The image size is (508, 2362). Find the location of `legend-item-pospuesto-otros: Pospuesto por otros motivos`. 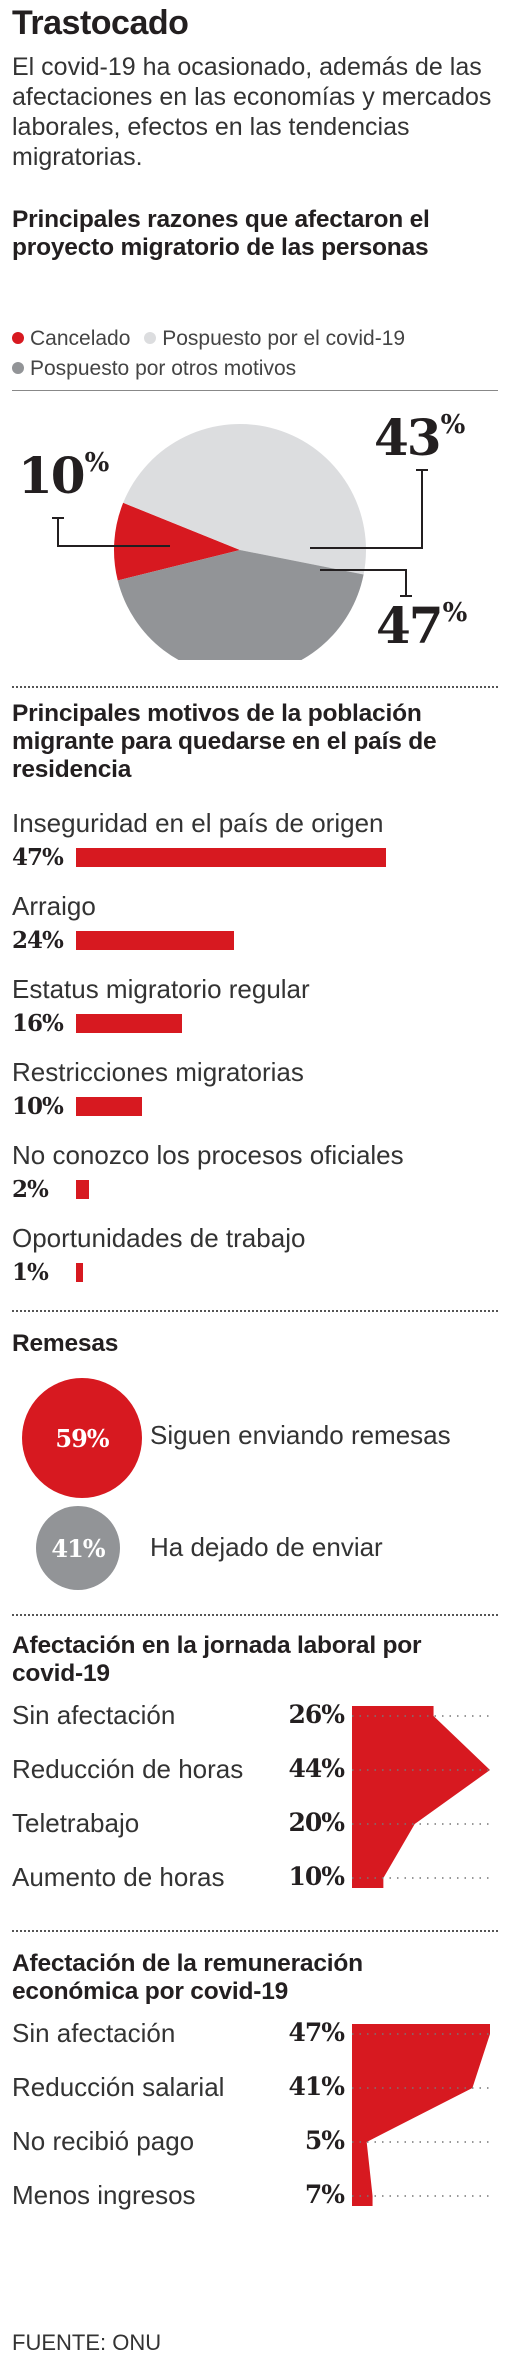

legend-item-pospuesto-otros: Pospuesto por otros motivos is located at coordinates (154, 368).